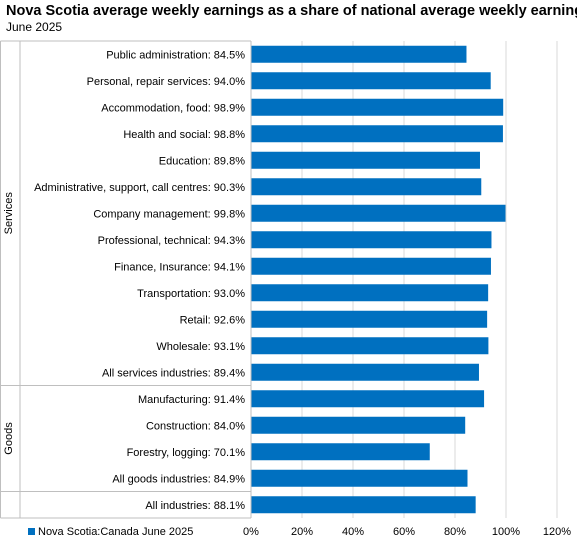 This screenshot has height=549, width=577. What do you see at coordinates (302, 532) in the screenshot?
I see `x-tick-label: 20%` at bounding box center [302, 532].